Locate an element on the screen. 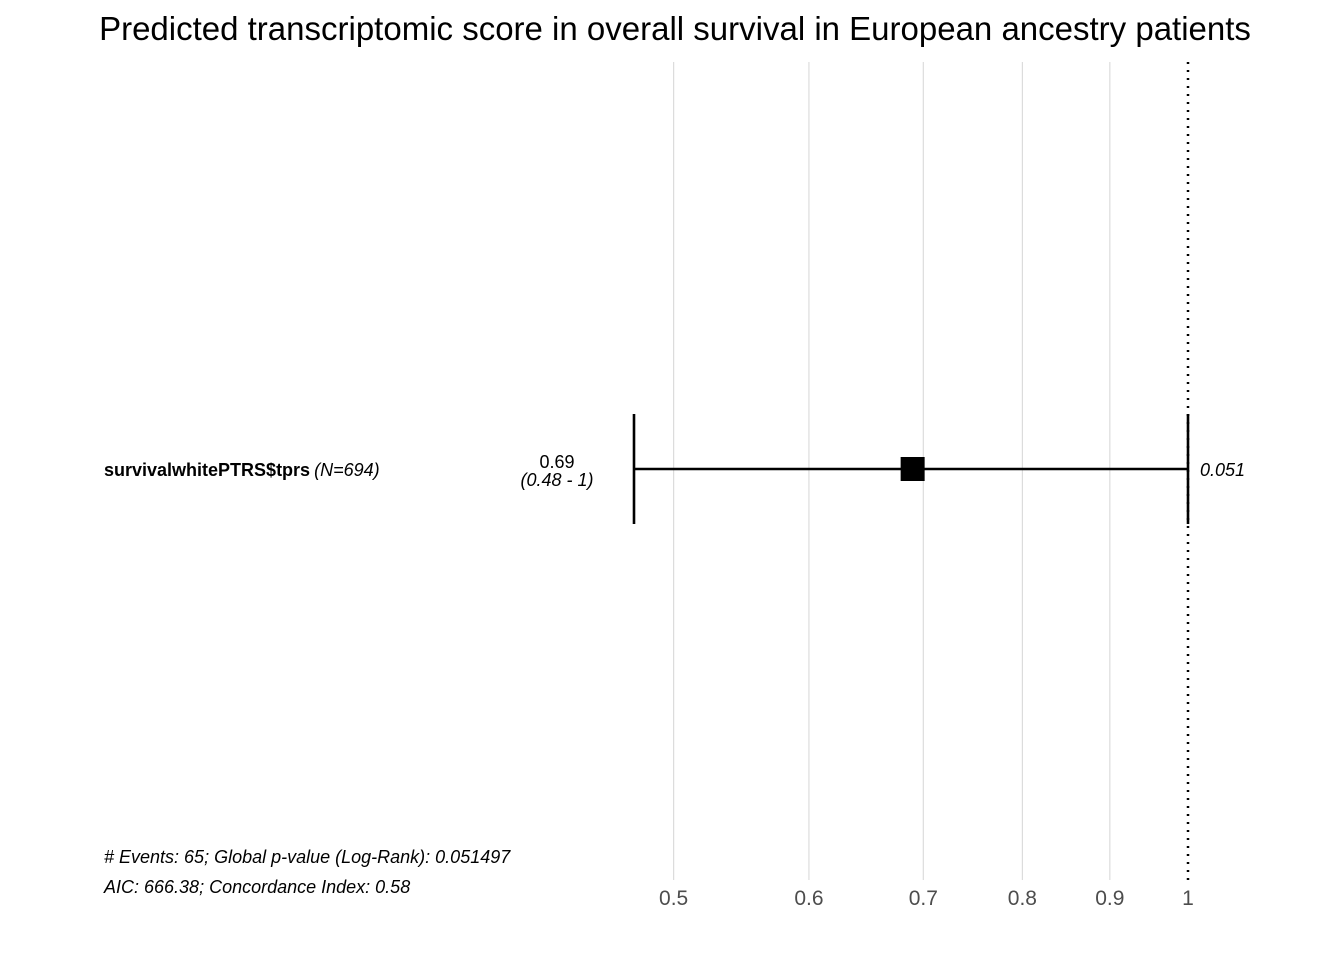  x-tick-label-0.8: 0.8 is located at coordinates (1022, 898).